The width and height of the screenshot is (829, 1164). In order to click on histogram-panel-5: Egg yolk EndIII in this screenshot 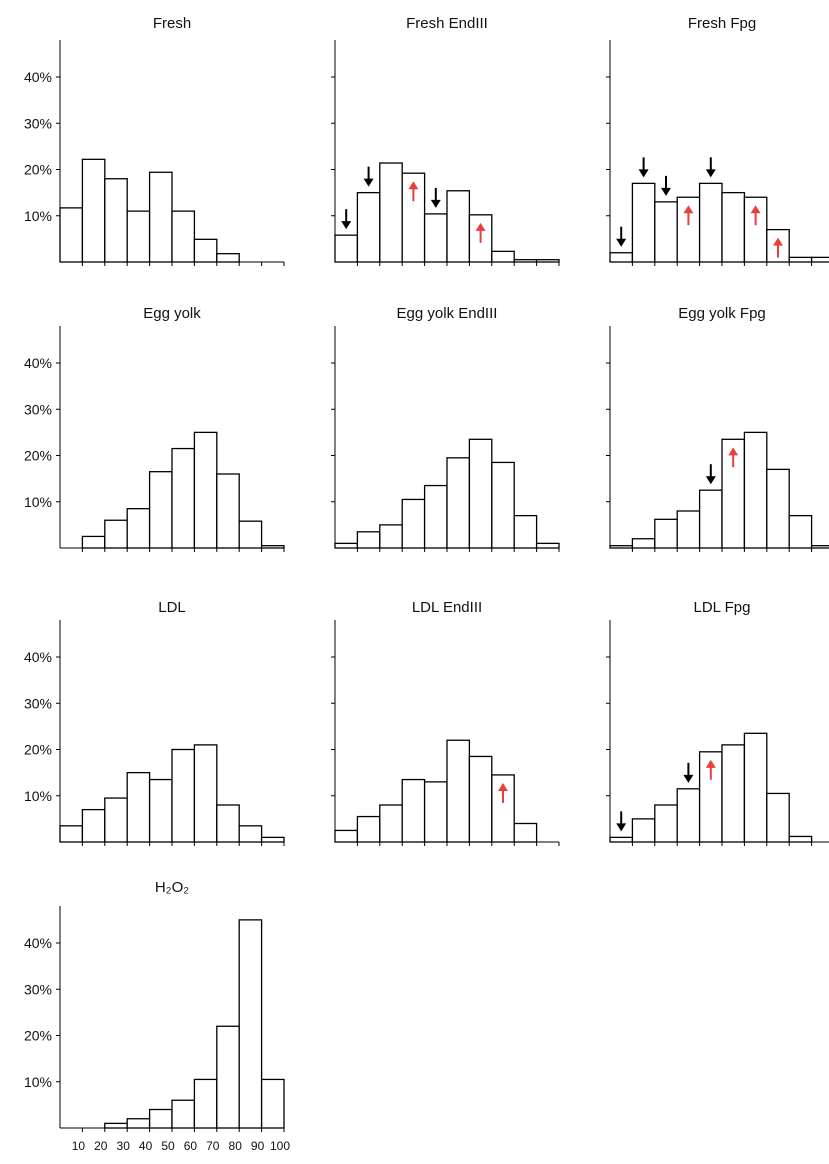, I will do `click(445, 428)`.